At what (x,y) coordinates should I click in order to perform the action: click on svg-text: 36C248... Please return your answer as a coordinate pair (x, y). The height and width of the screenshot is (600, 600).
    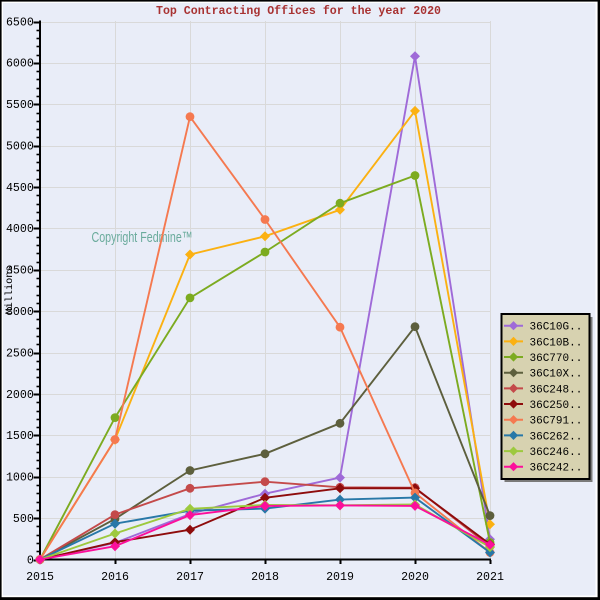
    Looking at the image, I should click on (556, 390).